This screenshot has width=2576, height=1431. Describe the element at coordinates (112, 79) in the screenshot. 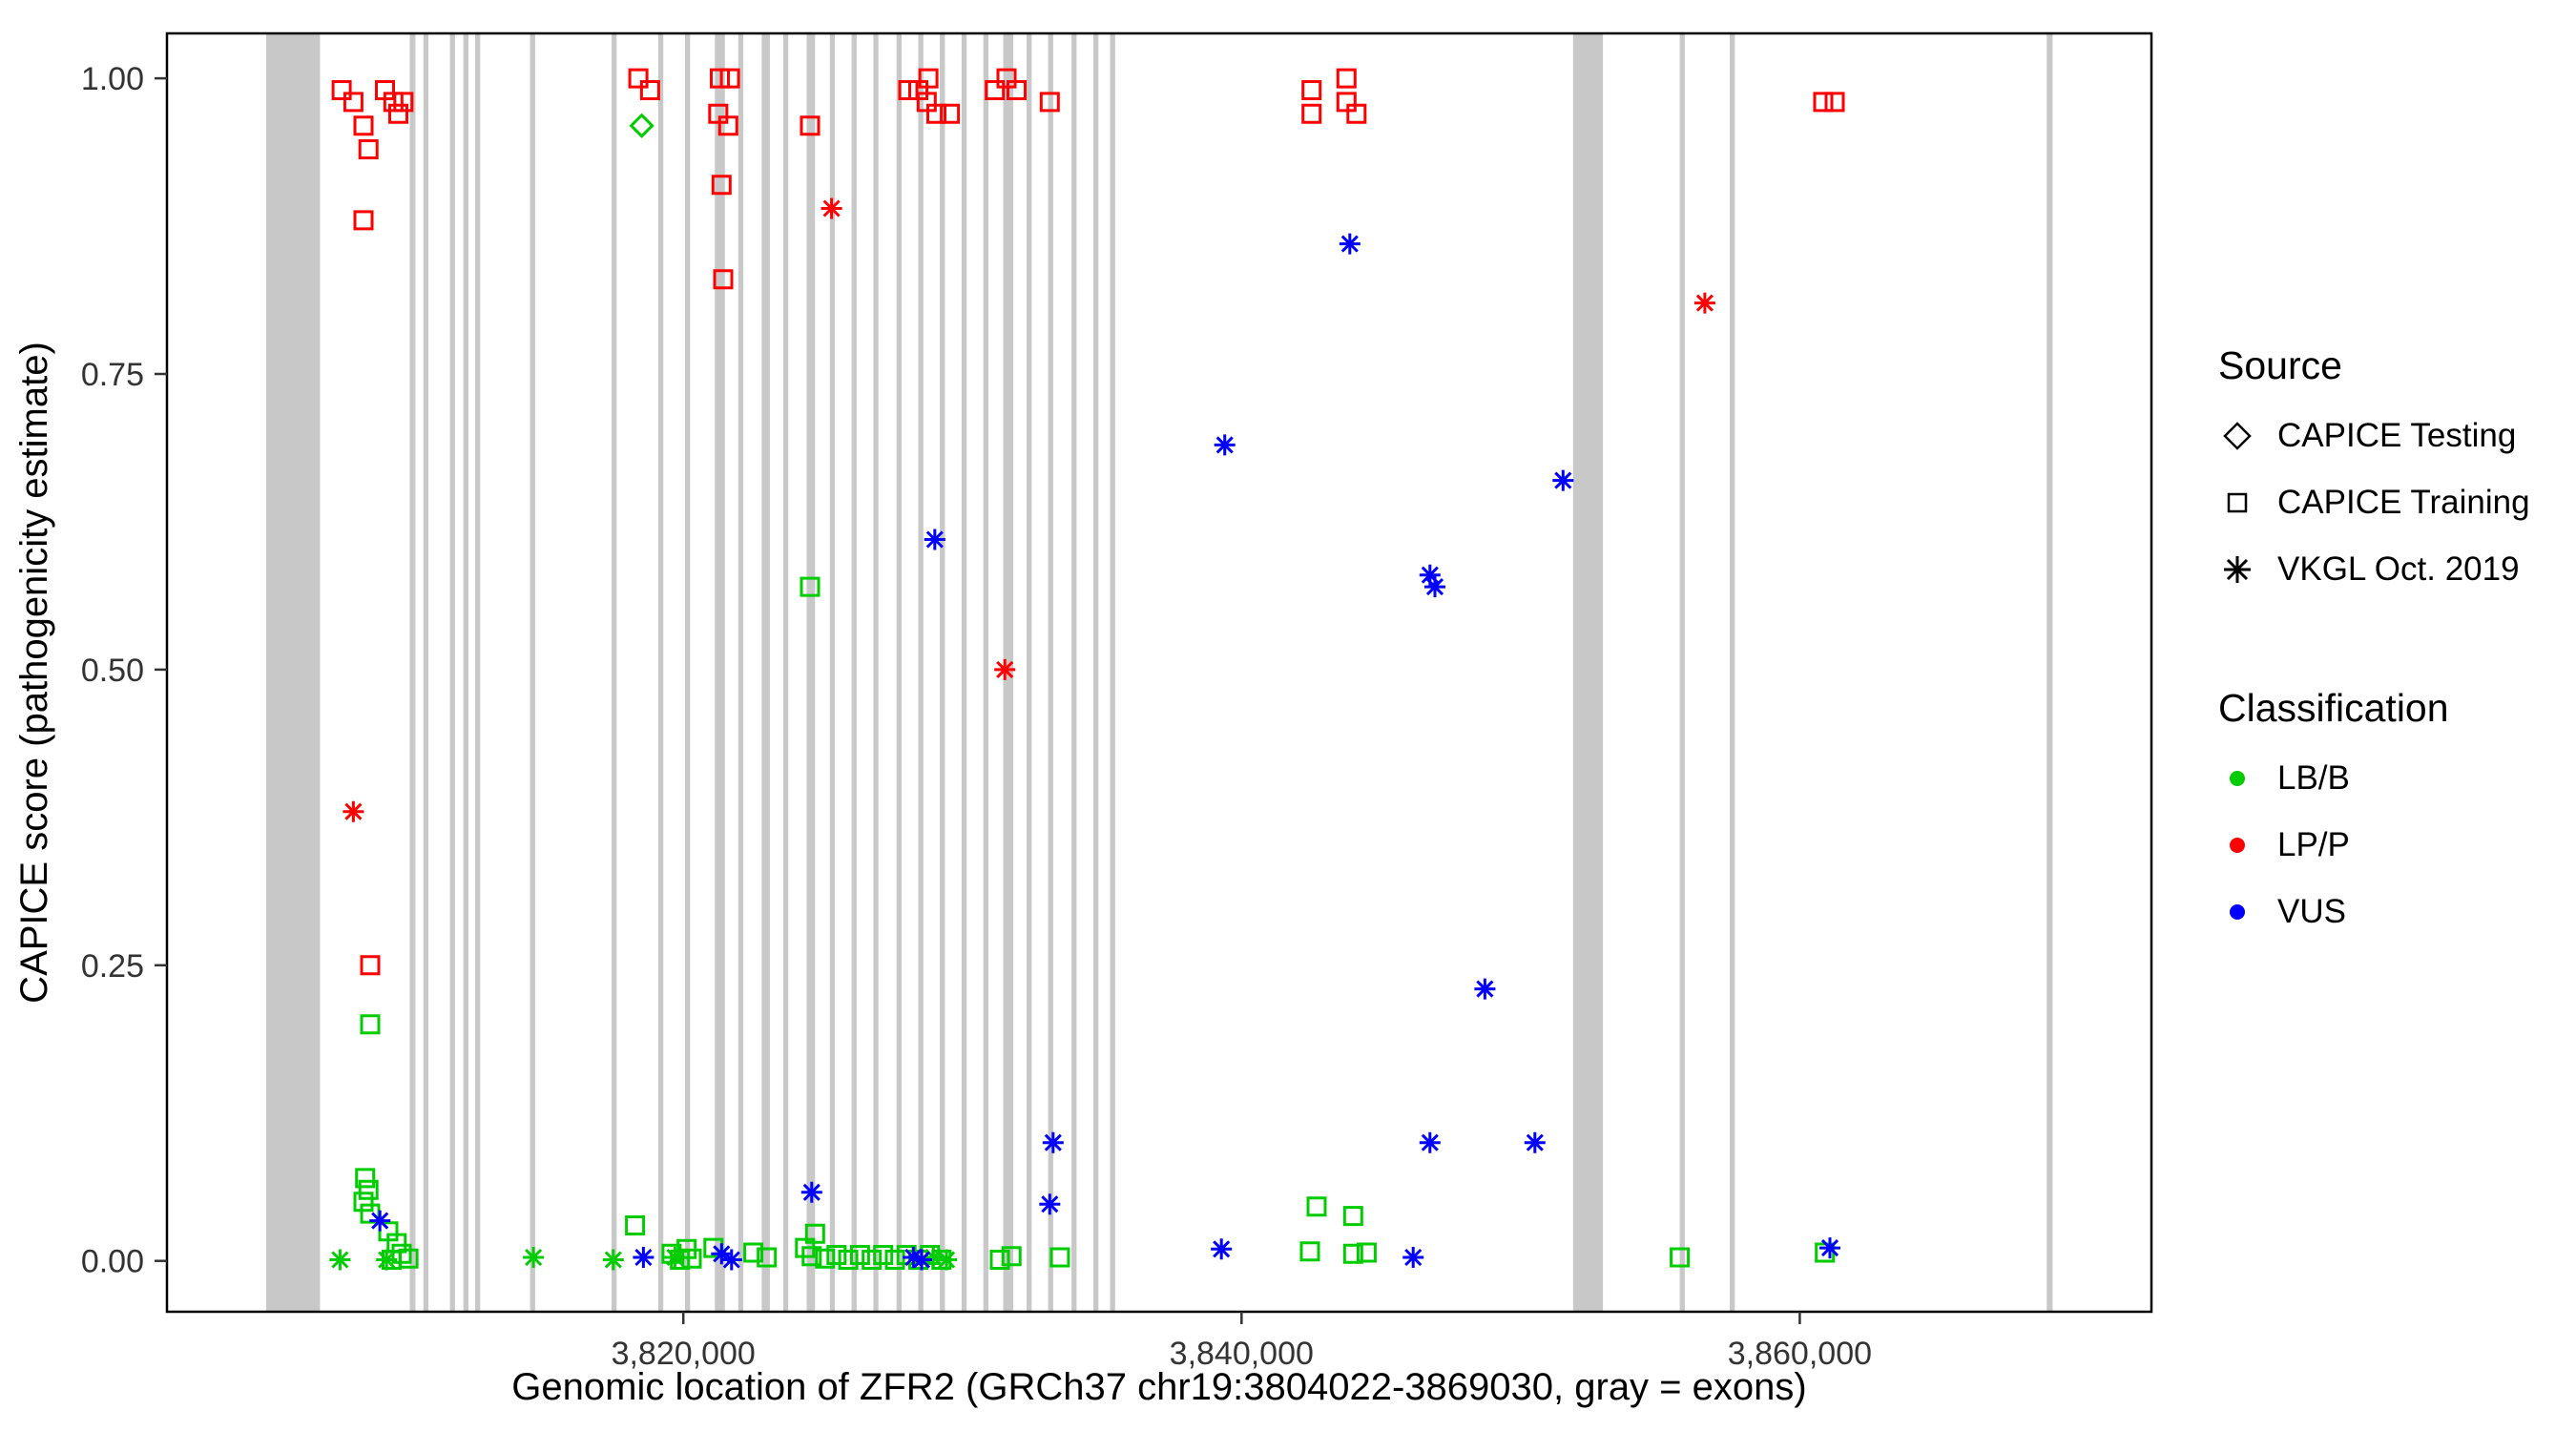

I see `y-tick-label: 1.00` at that location.